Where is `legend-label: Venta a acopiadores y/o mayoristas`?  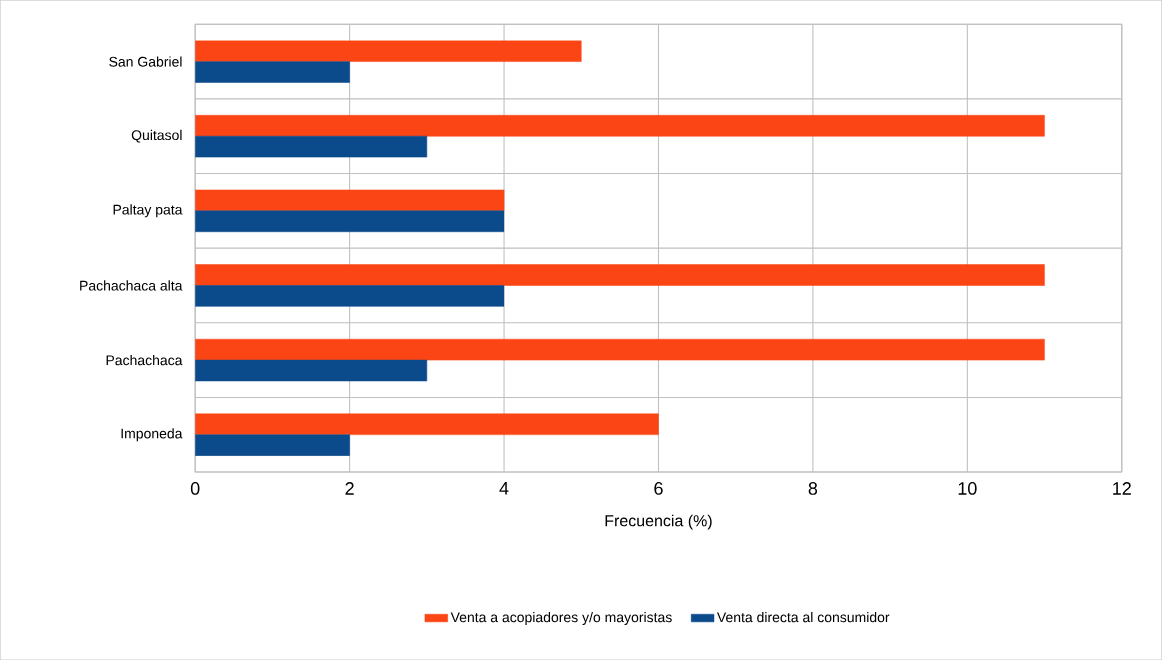
legend-label: Venta a acopiadores y/o mayoristas is located at coordinates (561, 618).